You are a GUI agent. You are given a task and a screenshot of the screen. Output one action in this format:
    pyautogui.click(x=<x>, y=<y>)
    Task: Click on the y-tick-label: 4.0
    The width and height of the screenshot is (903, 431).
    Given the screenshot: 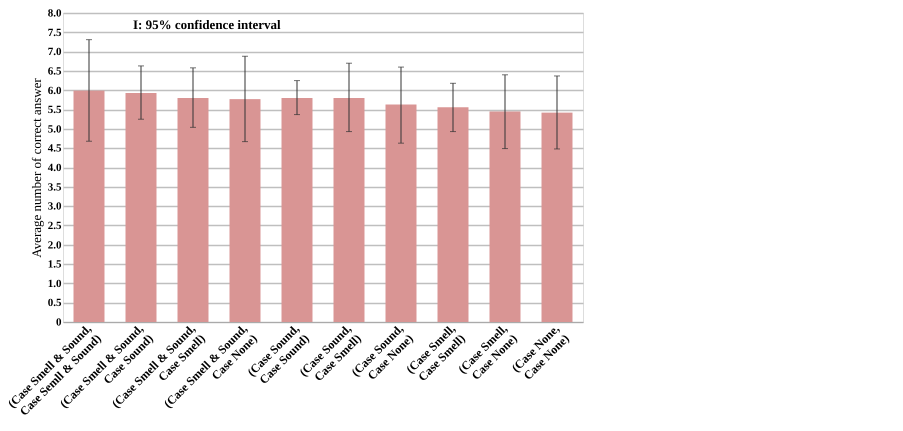 What is the action you would take?
    pyautogui.click(x=55, y=168)
    